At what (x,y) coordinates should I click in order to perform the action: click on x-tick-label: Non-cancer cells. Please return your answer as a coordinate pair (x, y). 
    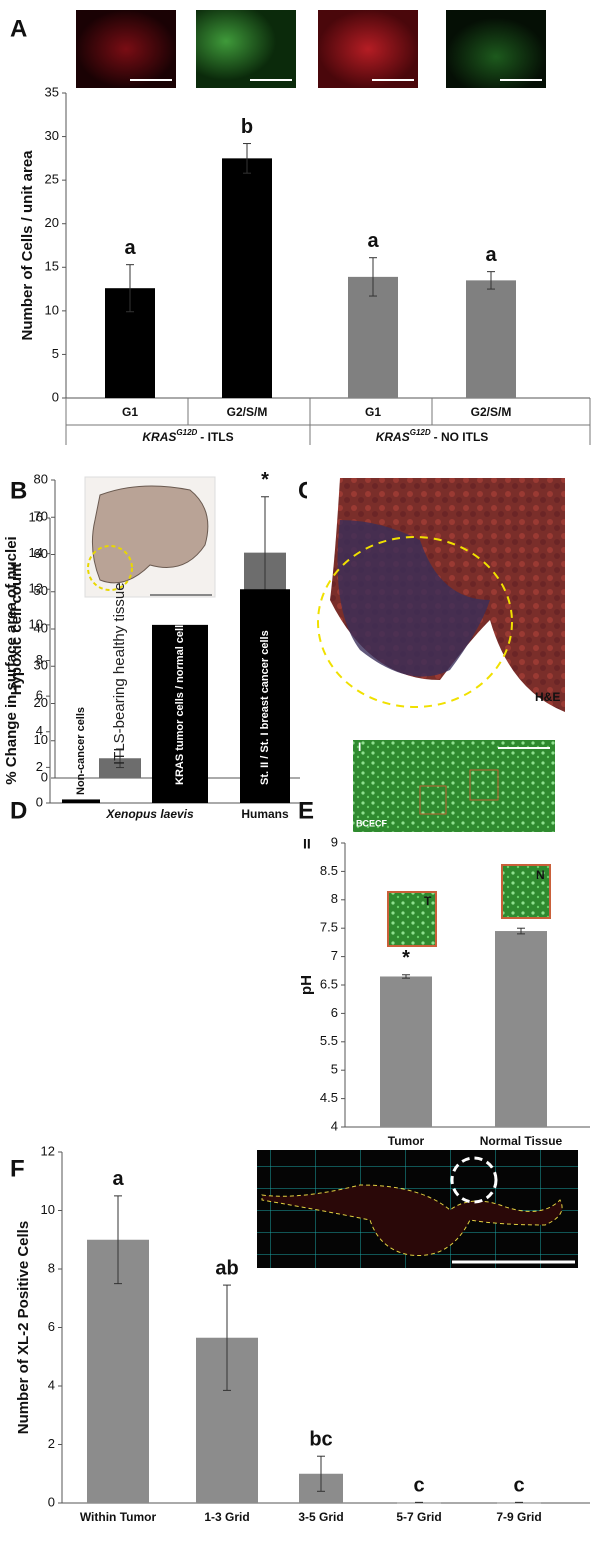
    Looking at the image, I should click on (81, 751).